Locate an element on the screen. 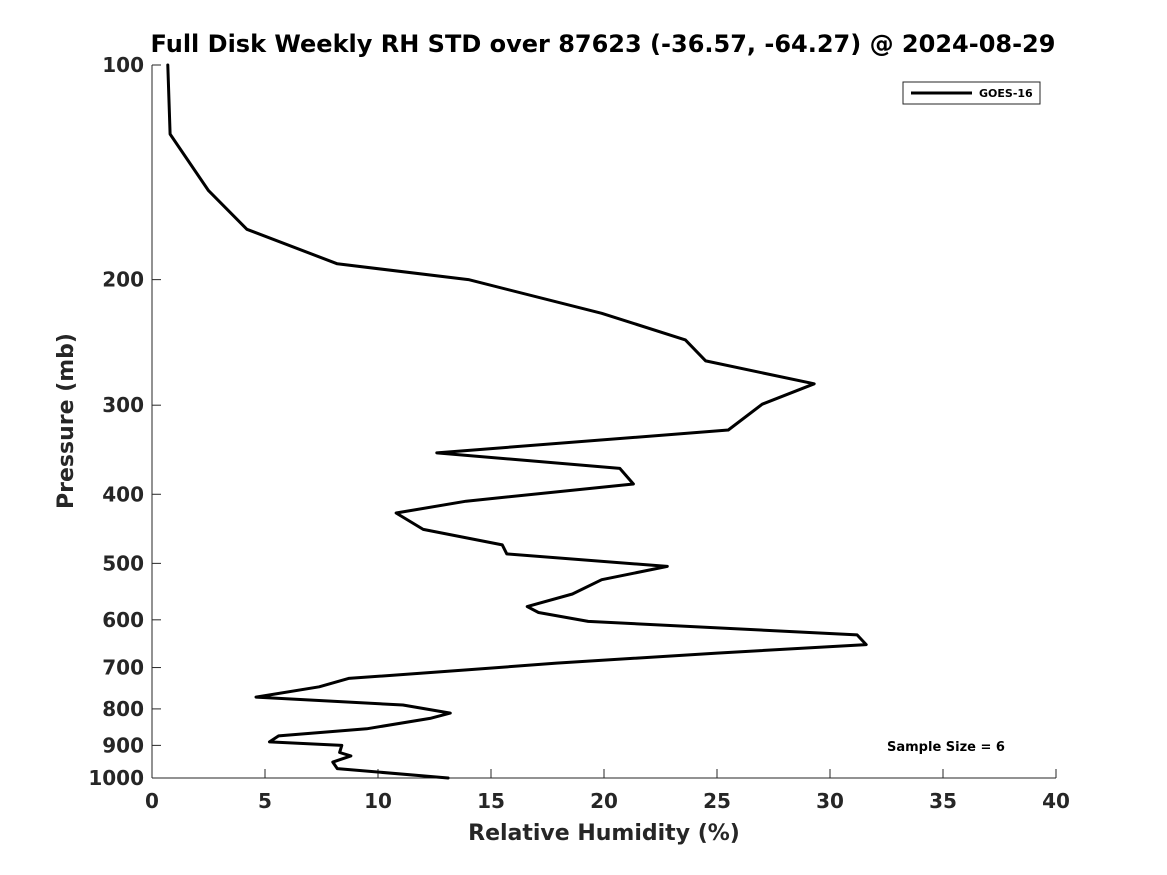 The image size is (1167, 875). y-tick-label: 400 is located at coordinates (123, 494).